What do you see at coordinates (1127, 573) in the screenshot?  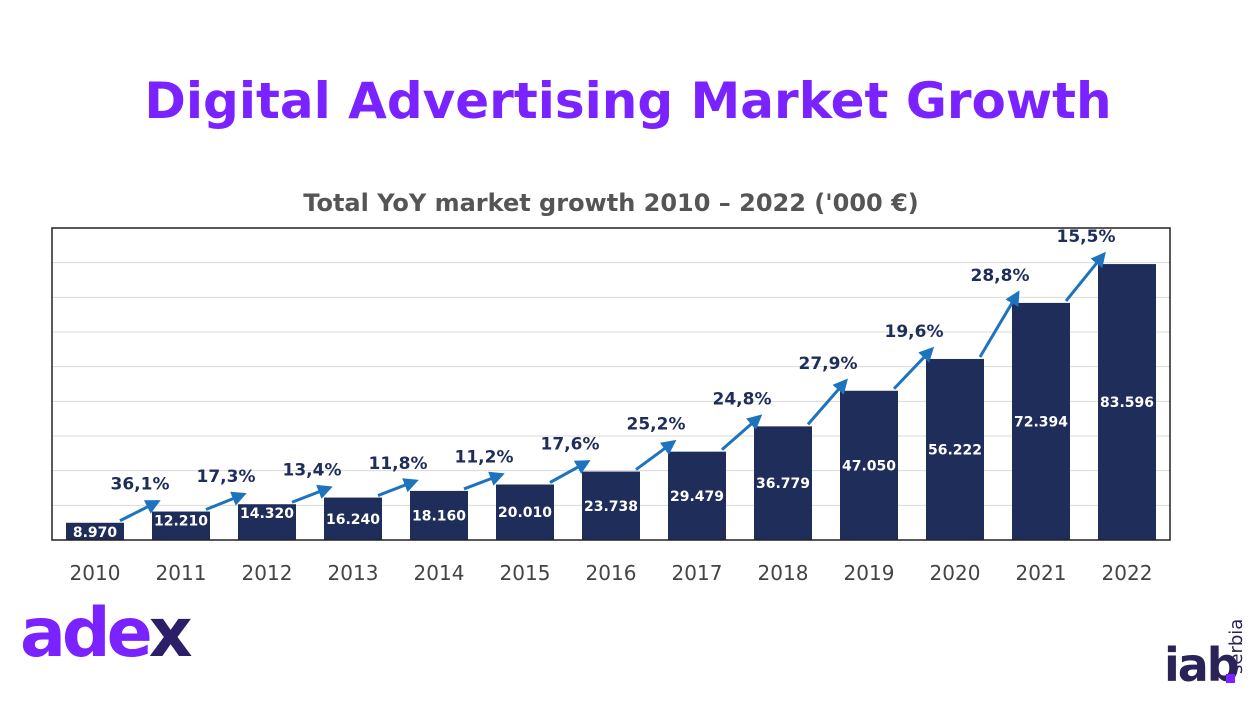 I see `x-tick-label: 2022` at bounding box center [1127, 573].